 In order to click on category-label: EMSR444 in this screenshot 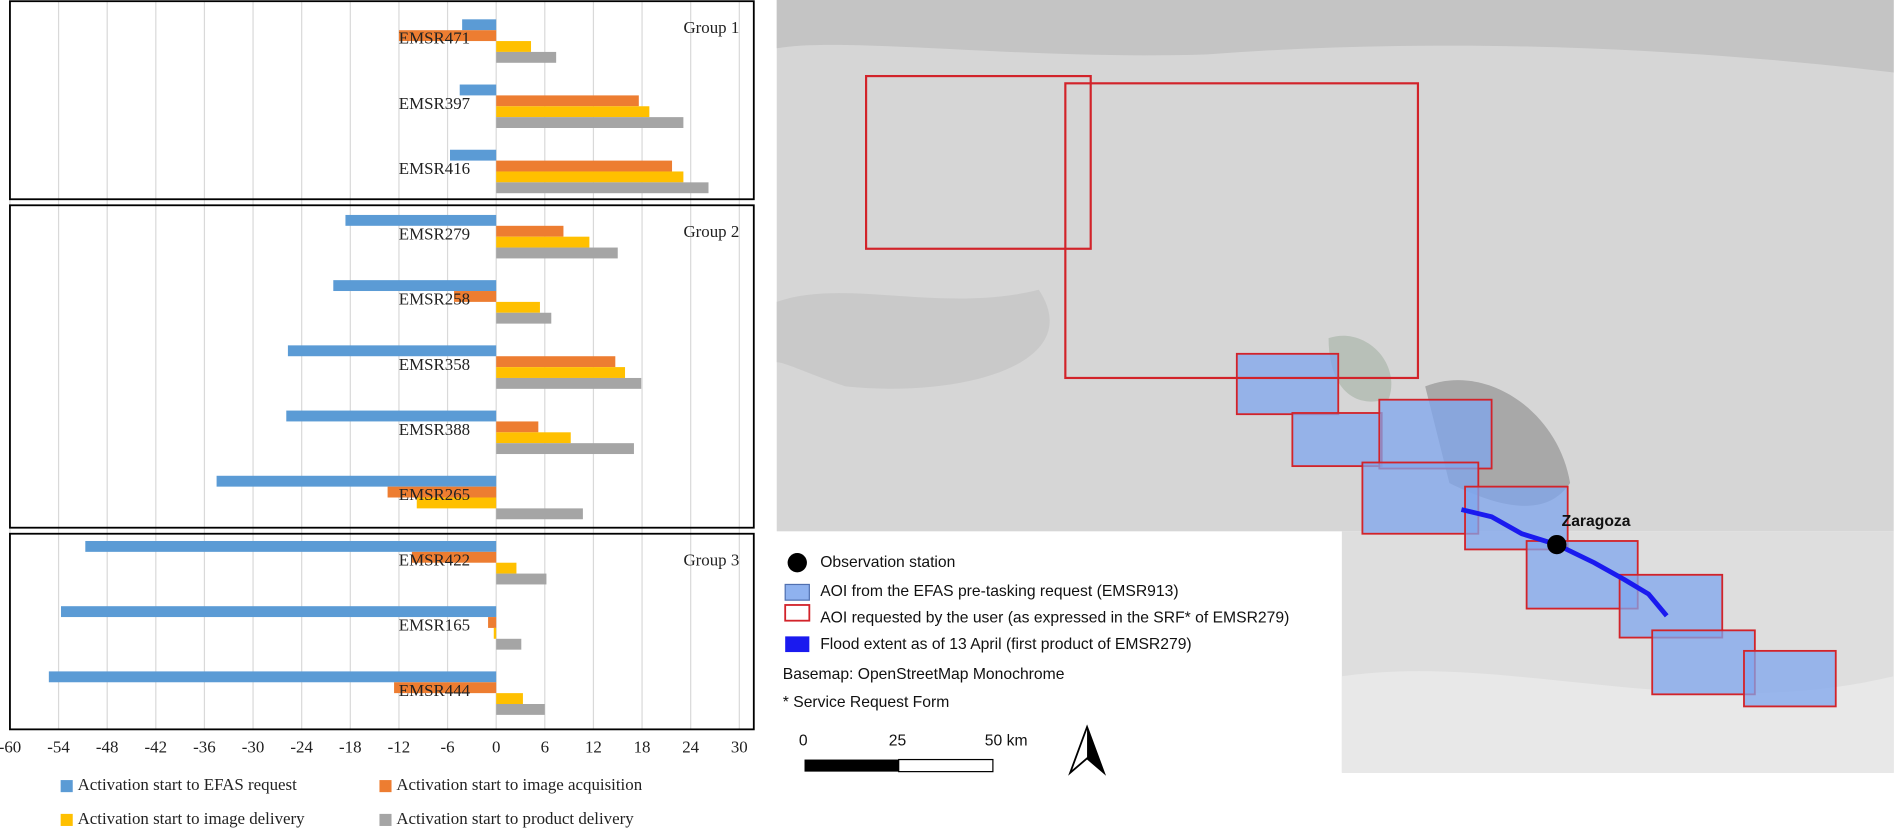, I will do `click(435, 690)`.